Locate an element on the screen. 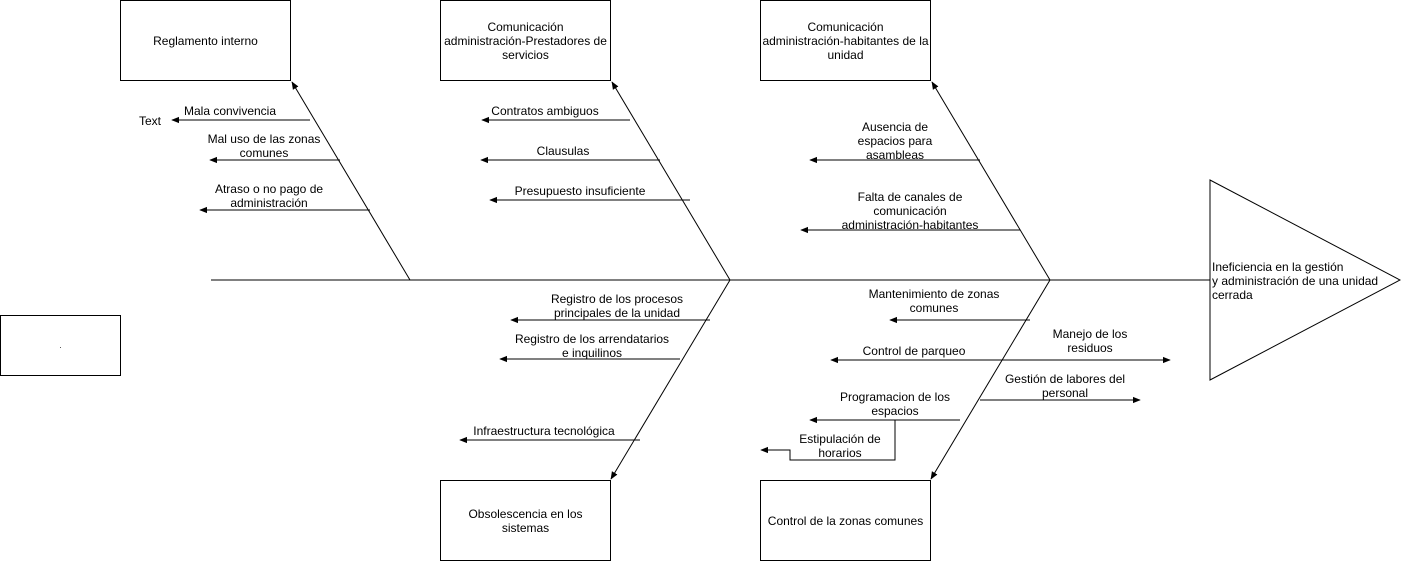  cause-mal-uso: Mal uso de las zonas comunes is located at coordinates (264, 146).